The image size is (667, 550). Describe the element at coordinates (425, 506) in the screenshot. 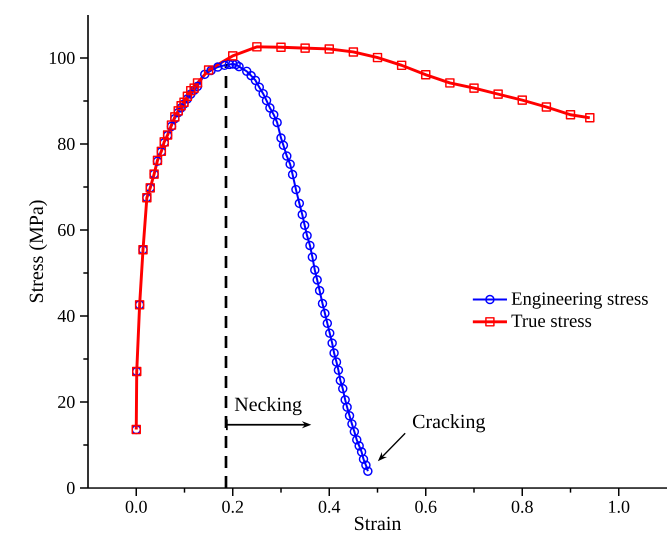

I see `x-tick-label: 0.6` at that location.